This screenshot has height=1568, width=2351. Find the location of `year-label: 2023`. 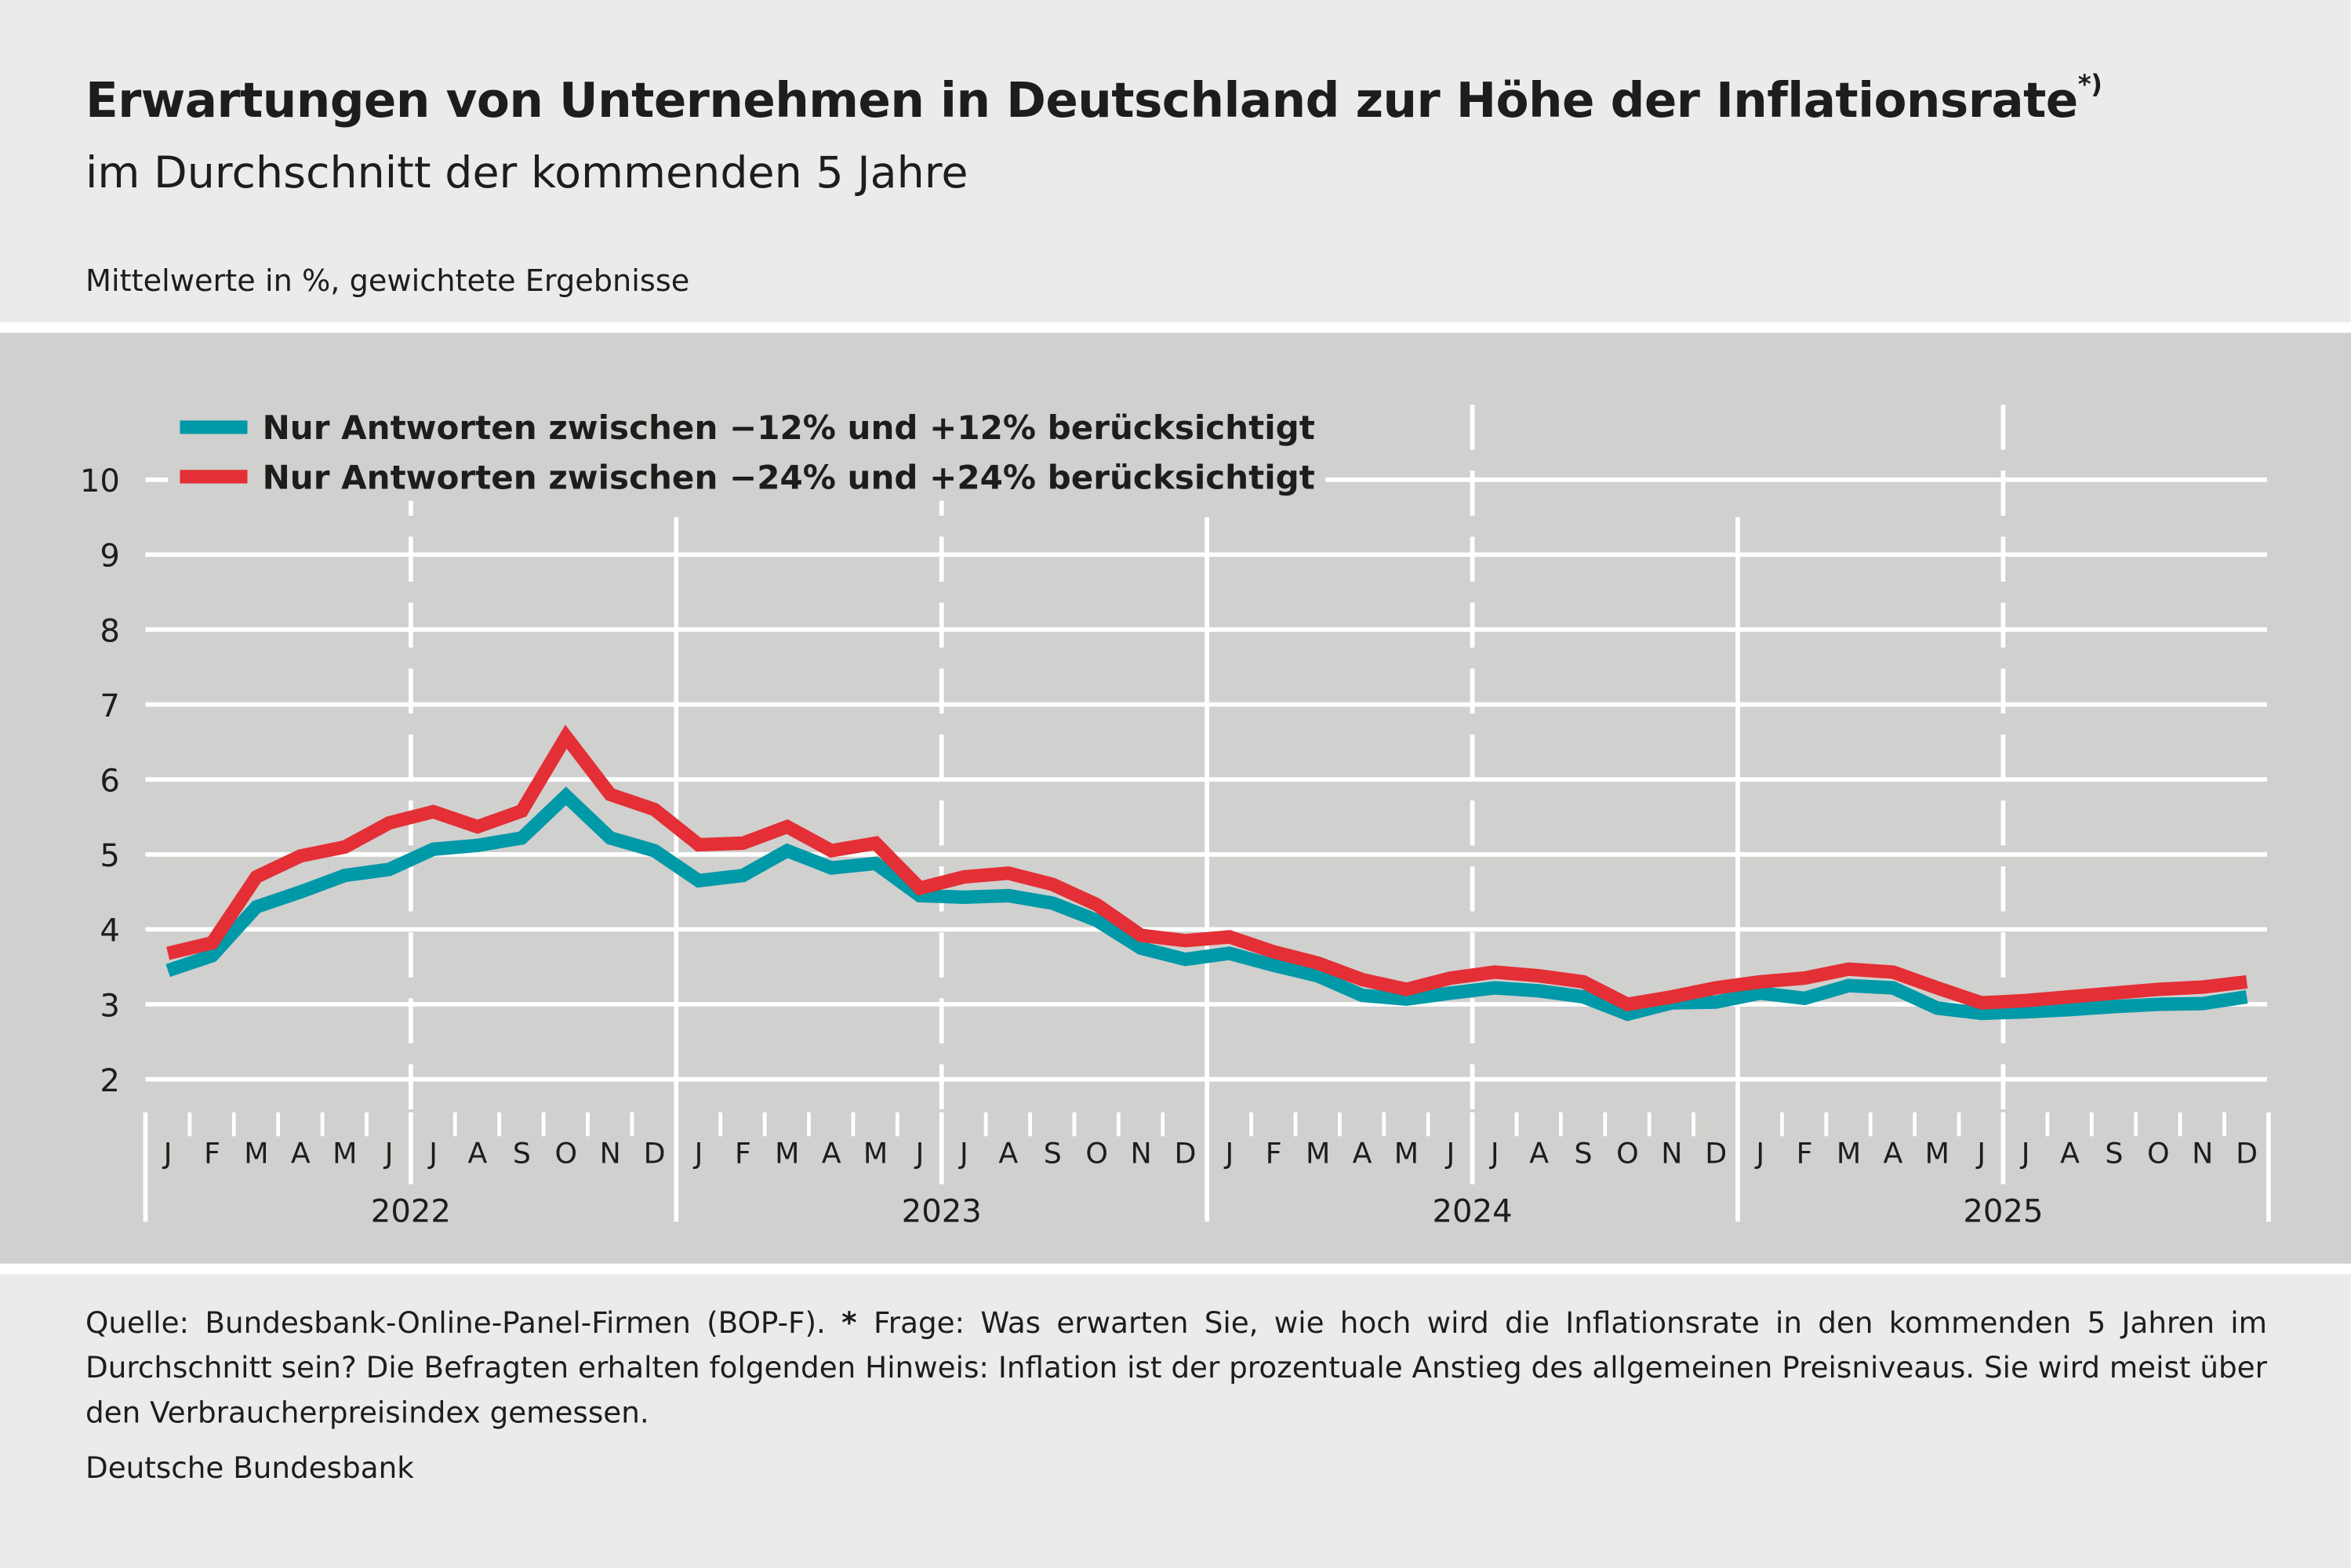

year-label: 2023 is located at coordinates (942, 1211).